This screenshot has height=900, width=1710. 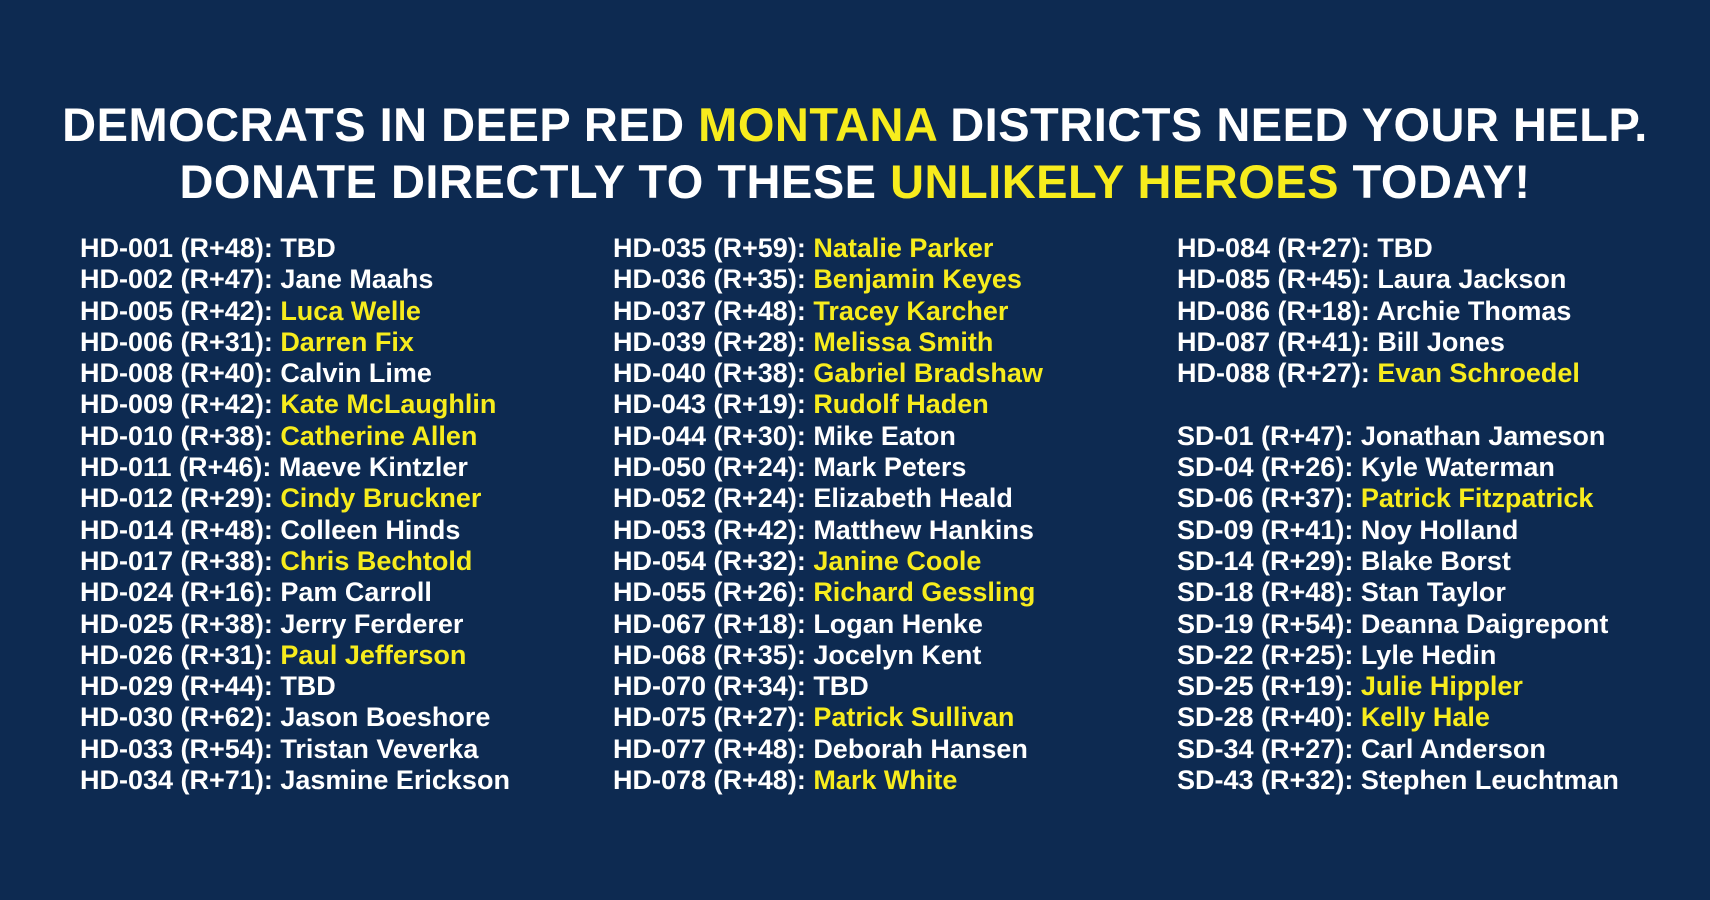 I want to click on candidate-name: Paul Jefferson, so click(x=373, y=654).